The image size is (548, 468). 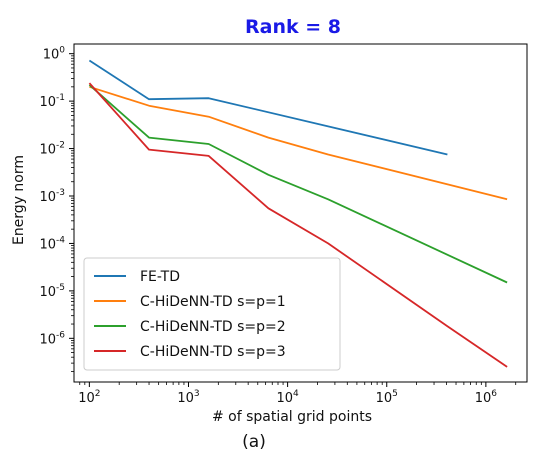 I want to click on y-tick-label: 10⁻⁶, so click(x=52, y=338).